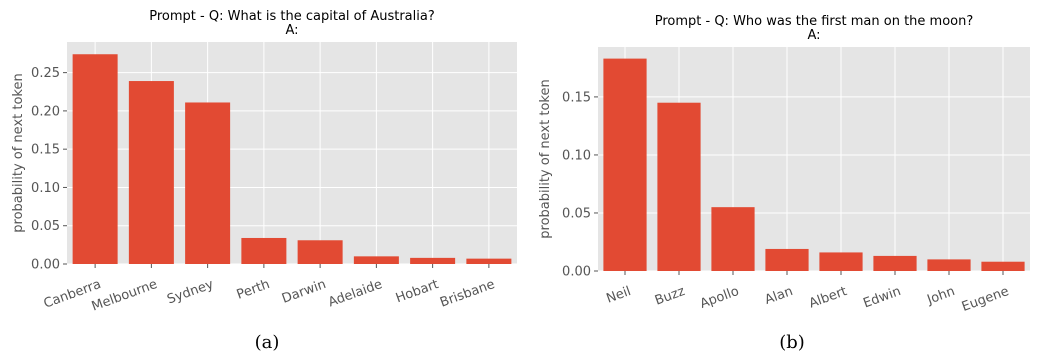  What do you see at coordinates (467, 294) in the screenshot?
I see `x-tick-label: Brisbane` at bounding box center [467, 294].